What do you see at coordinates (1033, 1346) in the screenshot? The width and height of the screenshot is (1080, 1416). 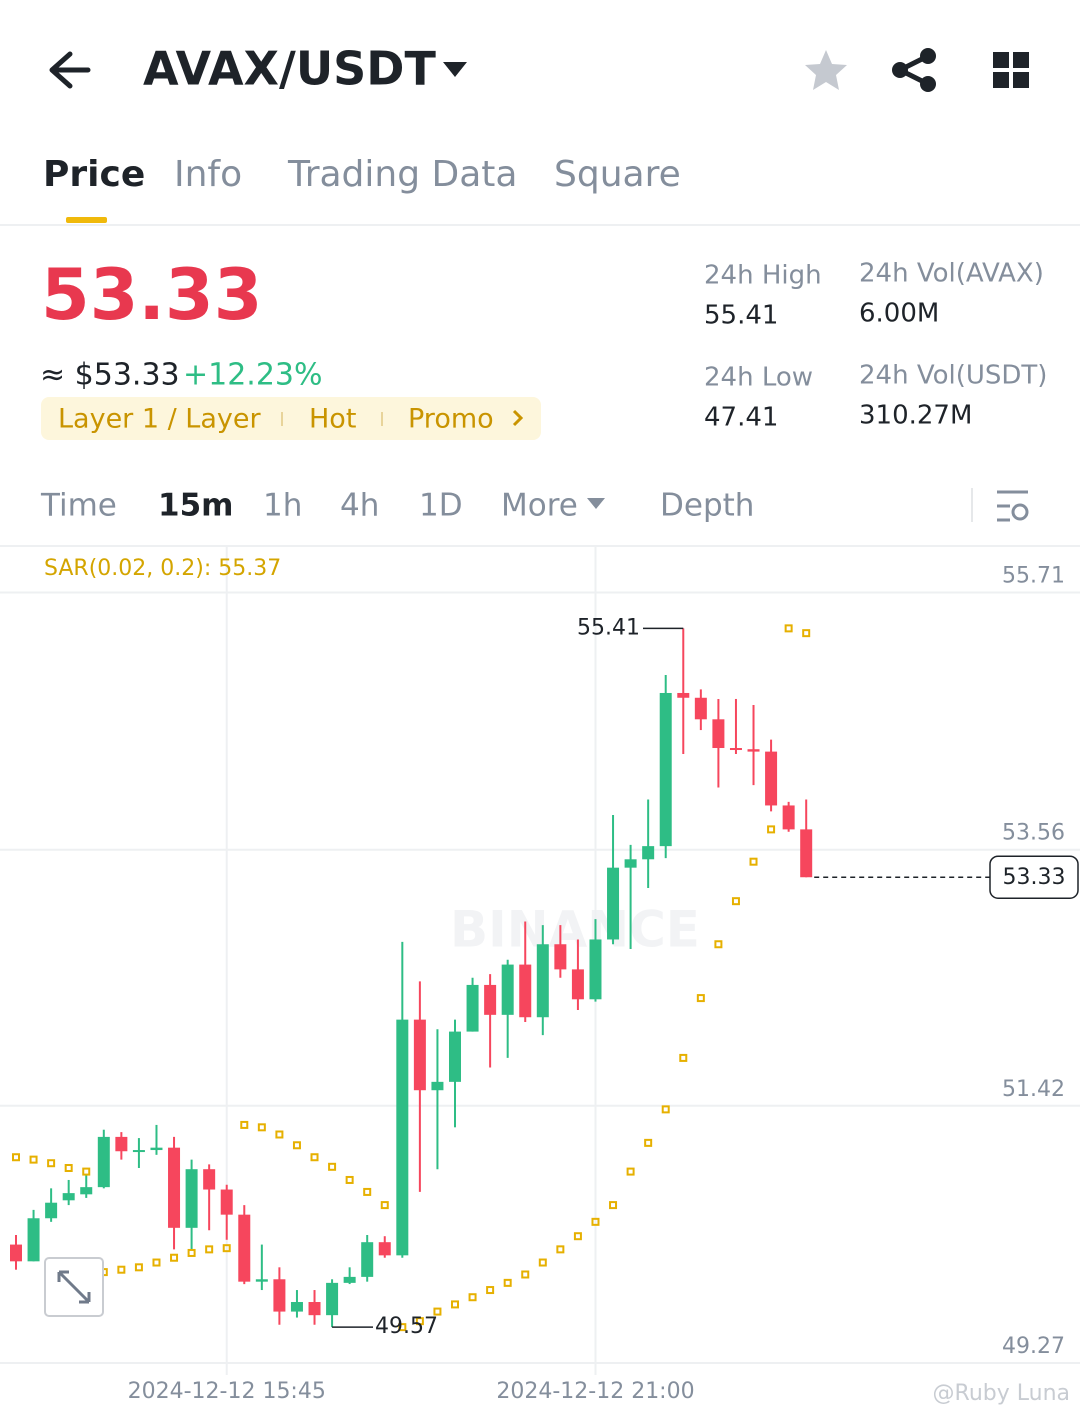 I see `y-tick-label: 49.27` at bounding box center [1033, 1346].